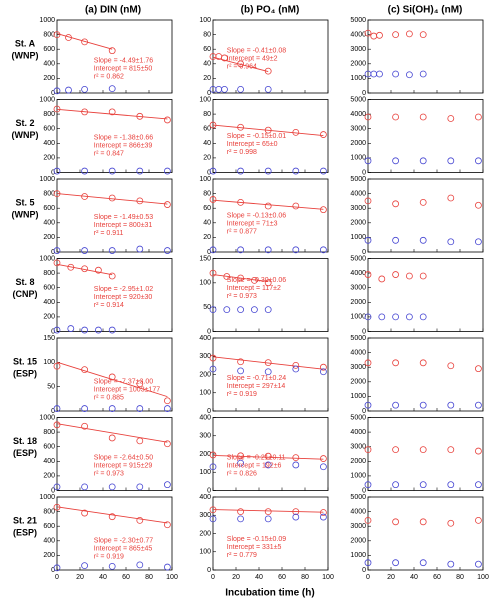 The image size is (500, 601). I want to click on fit-annotation: r² = 0.973, so click(109, 473).